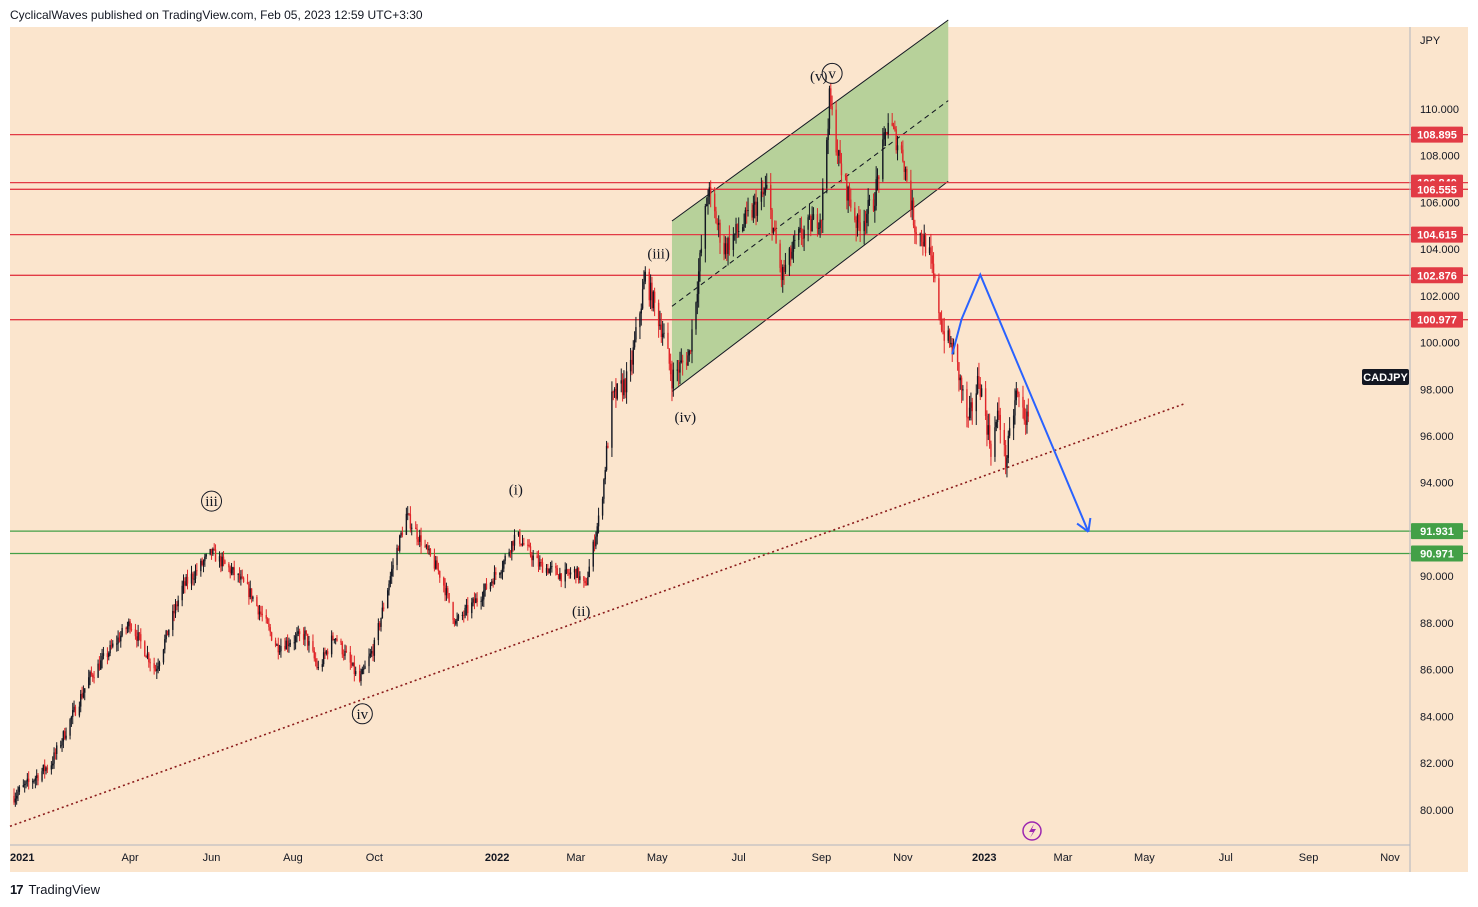 Image resolution: width=1478 pixels, height=907 pixels. I want to click on price-axis-background, so click(1439, 449).